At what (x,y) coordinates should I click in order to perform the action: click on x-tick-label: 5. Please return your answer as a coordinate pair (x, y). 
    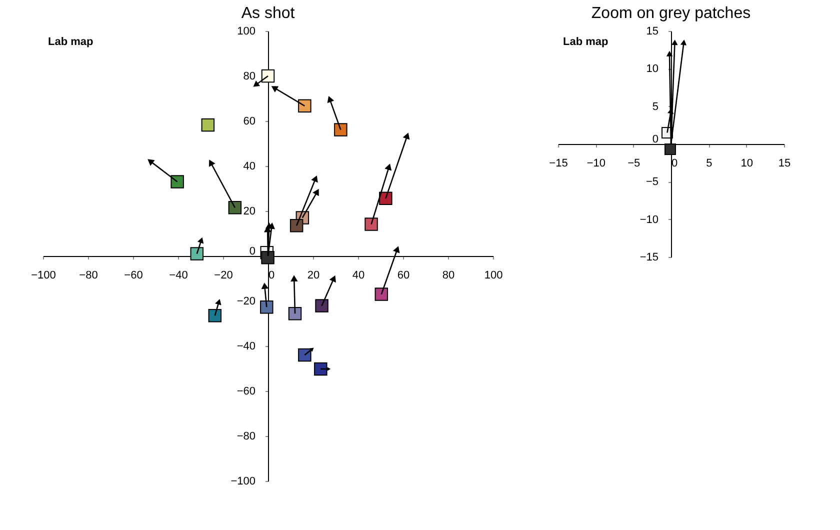
    Looking at the image, I should click on (709, 164).